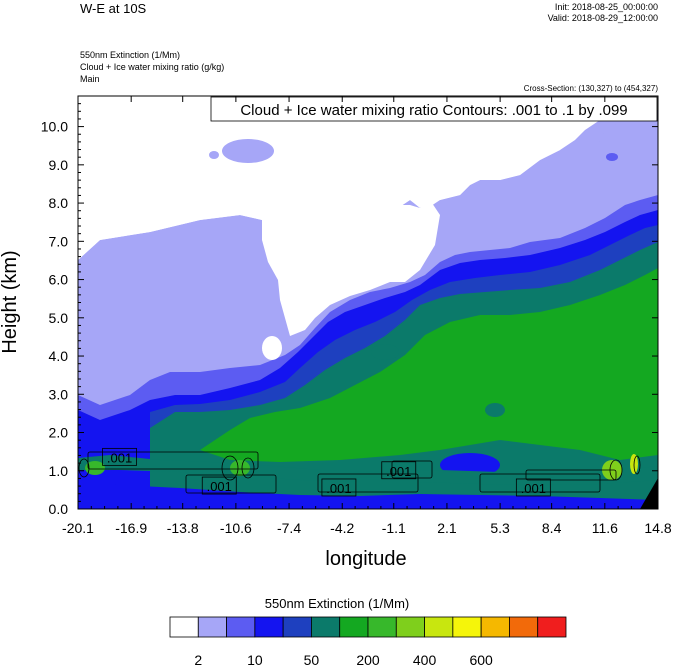 The image size is (674, 667). What do you see at coordinates (10, 301) in the screenshot?
I see `y-axis-label: Height (km)` at bounding box center [10, 301].